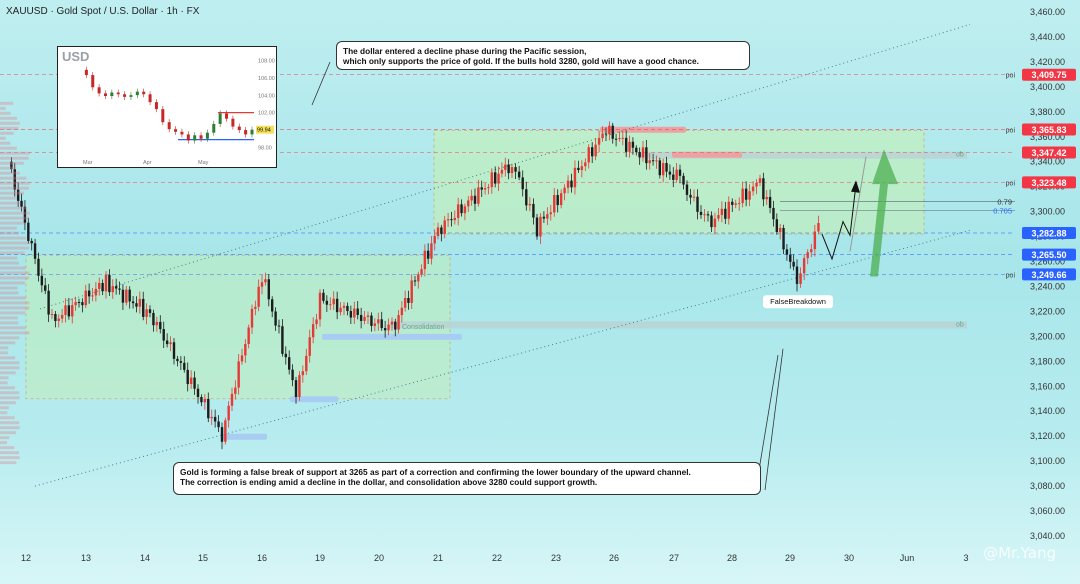  Describe the element at coordinates (1047, 311) in the screenshot. I see `y-tick-label: 3,220.00` at that location.